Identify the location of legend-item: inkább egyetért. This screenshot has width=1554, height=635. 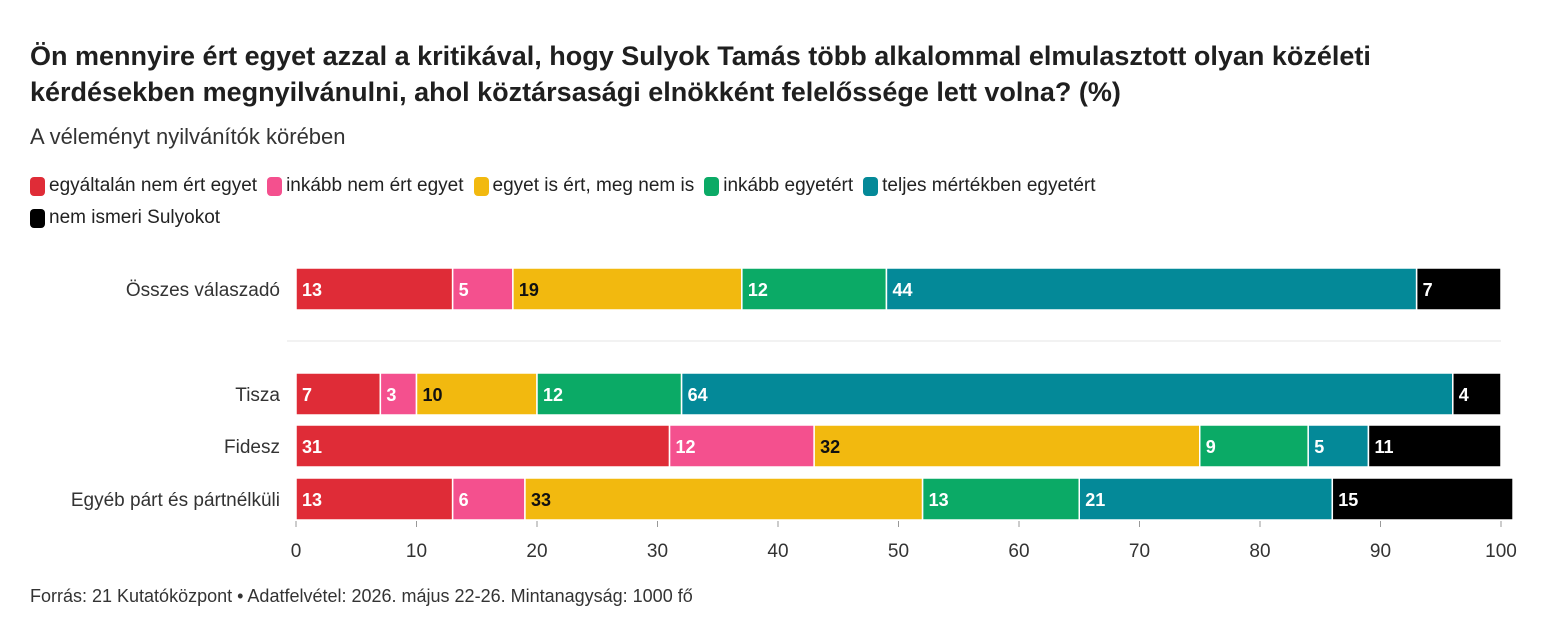
(778, 186).